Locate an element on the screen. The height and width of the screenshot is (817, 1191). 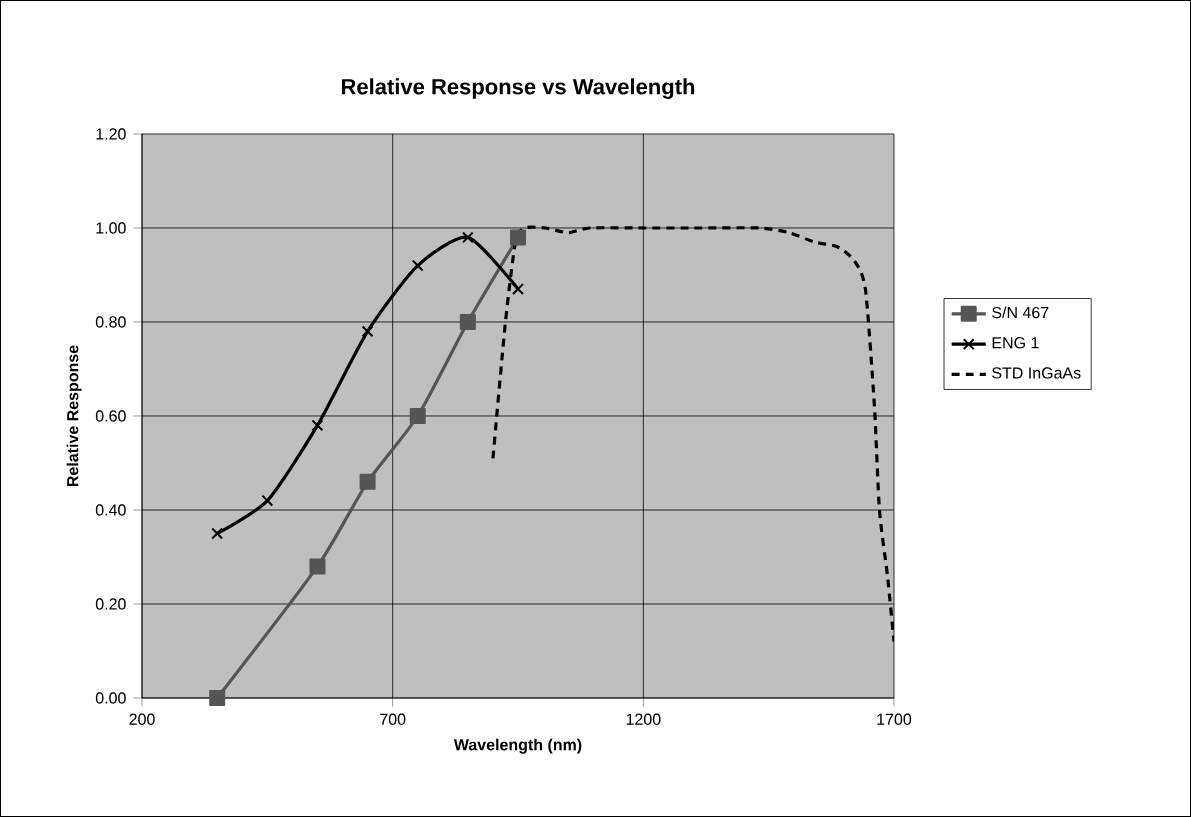
y-tick-label: 0.60 is located at coordinates (110, 416).